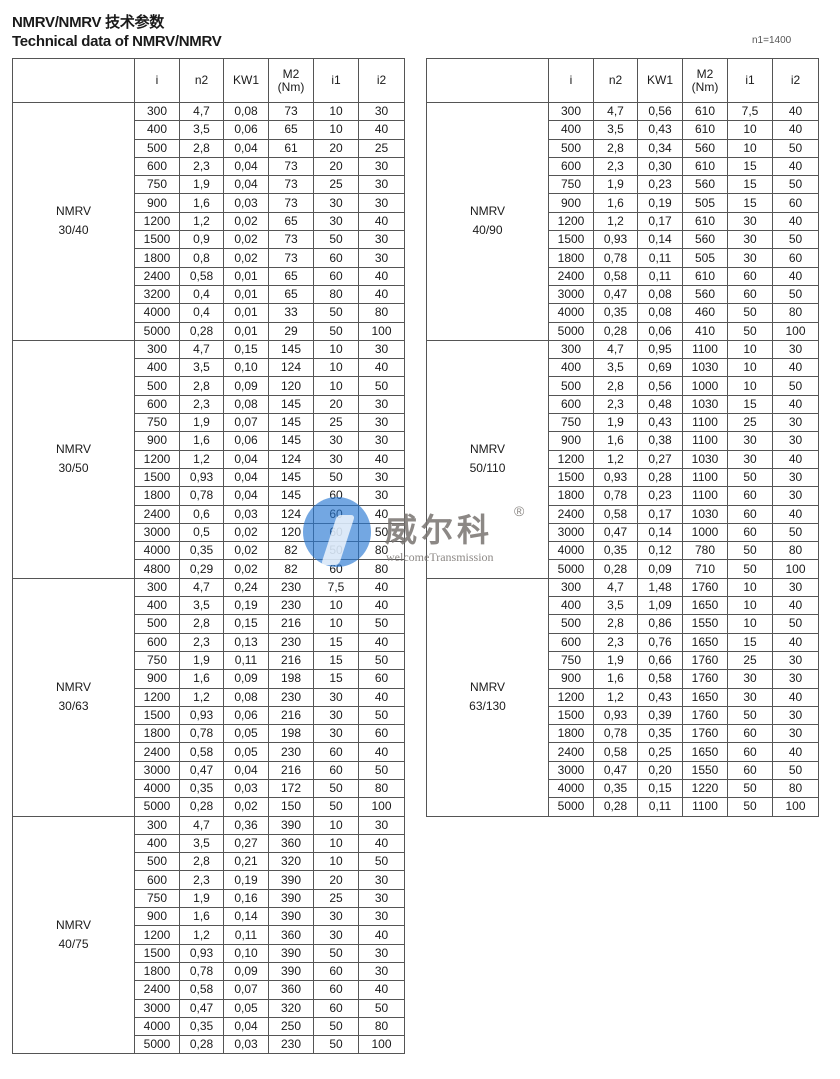 The image size is (840, 1079). What do you see at coordinates (660, 368) in the screenshot?
I see `table-cell: 0,69` at bounding box center [660, 368].